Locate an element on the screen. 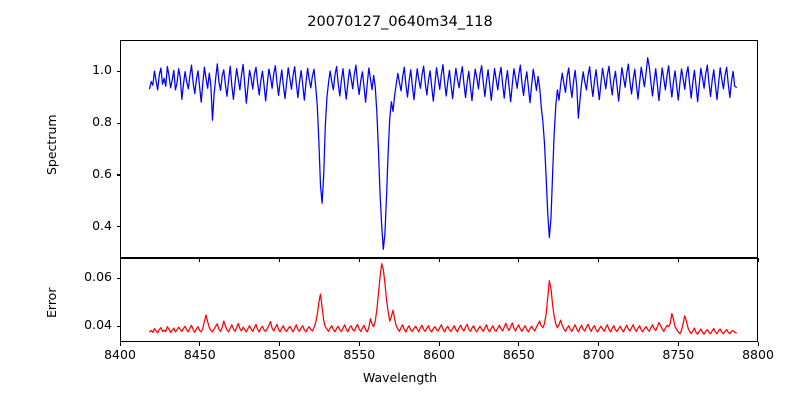 Image resolution: width=800 pixels, height=400 pixels. x-tick-label: 8450 is located at coordinates (199, 354).